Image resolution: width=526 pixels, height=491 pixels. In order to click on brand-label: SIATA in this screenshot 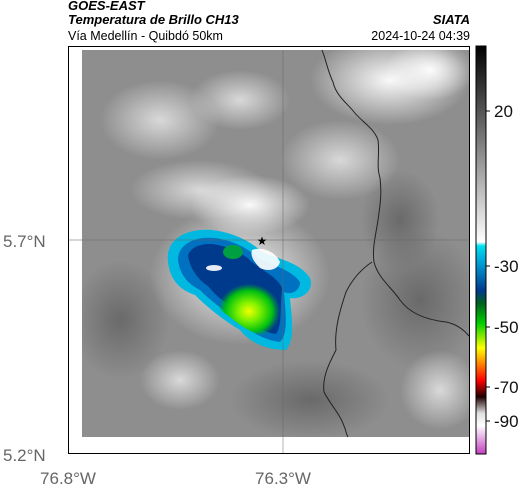, I will do `click(451, 19)`.